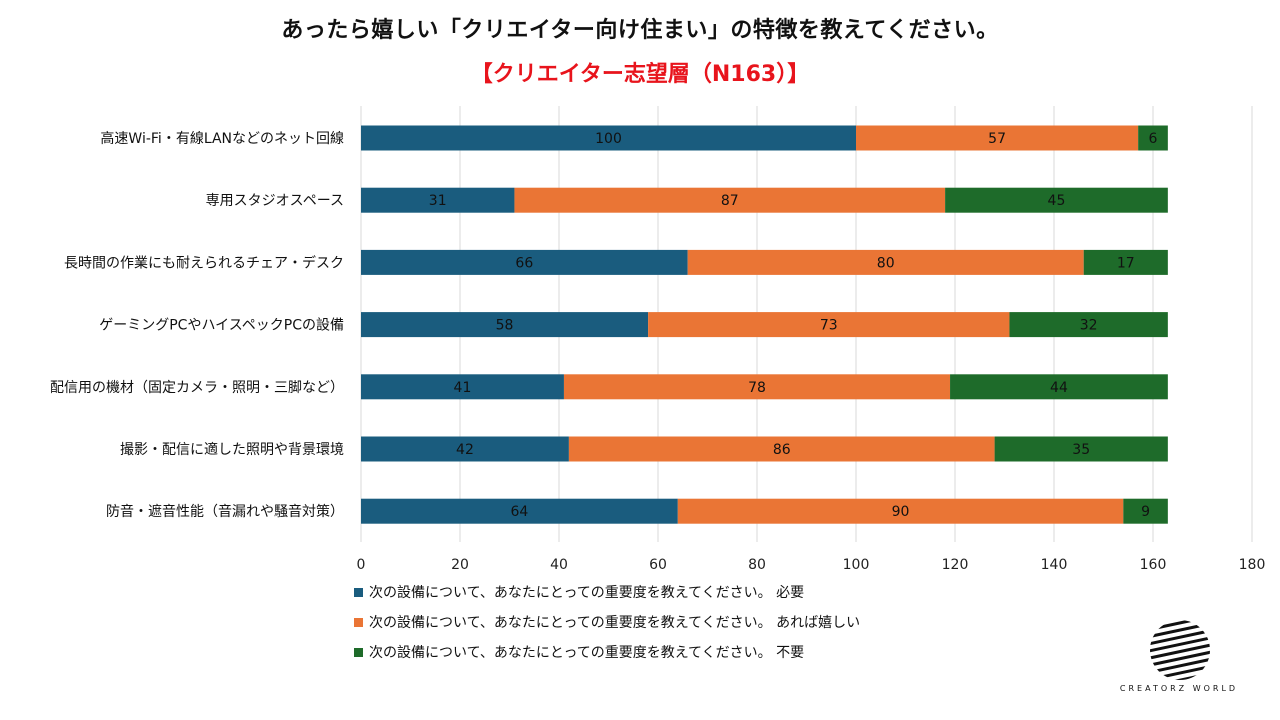 The height and width of the screenshot is (720, 1280). What do you see at coordinates (1180, 650) in the screenshot?
I see `striped-globe-icon` at bounding box center [1180, 650].